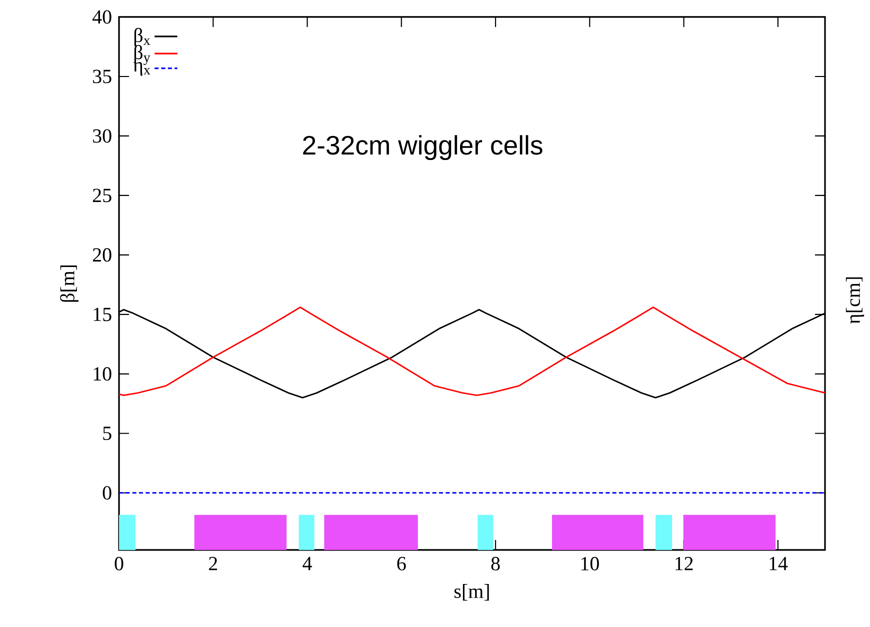 This screenshot has width=870, height=627. Describe the element at coordinates (213, 563) in the screenshot. I see `x-tick-label: 2` at that location.